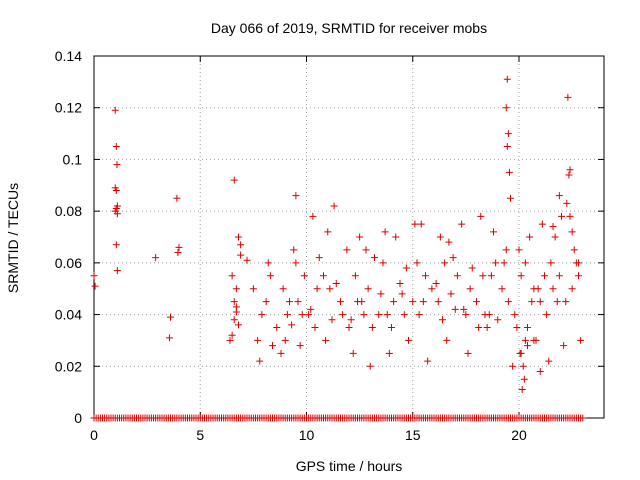  Describe the element at coordinates (349, 466) in the screenshot. I see `x-axis-label: GPS time / hours` at that location.